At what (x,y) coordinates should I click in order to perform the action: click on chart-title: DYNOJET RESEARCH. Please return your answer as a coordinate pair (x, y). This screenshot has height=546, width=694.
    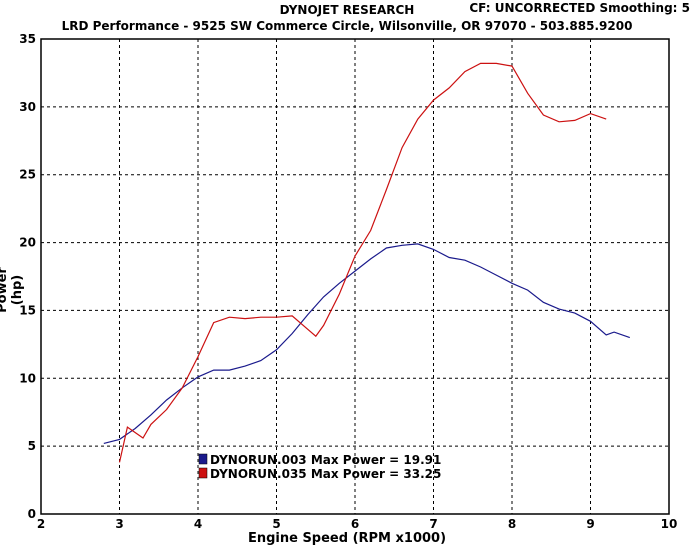
    Looking at the image, I should click on (347, 10).